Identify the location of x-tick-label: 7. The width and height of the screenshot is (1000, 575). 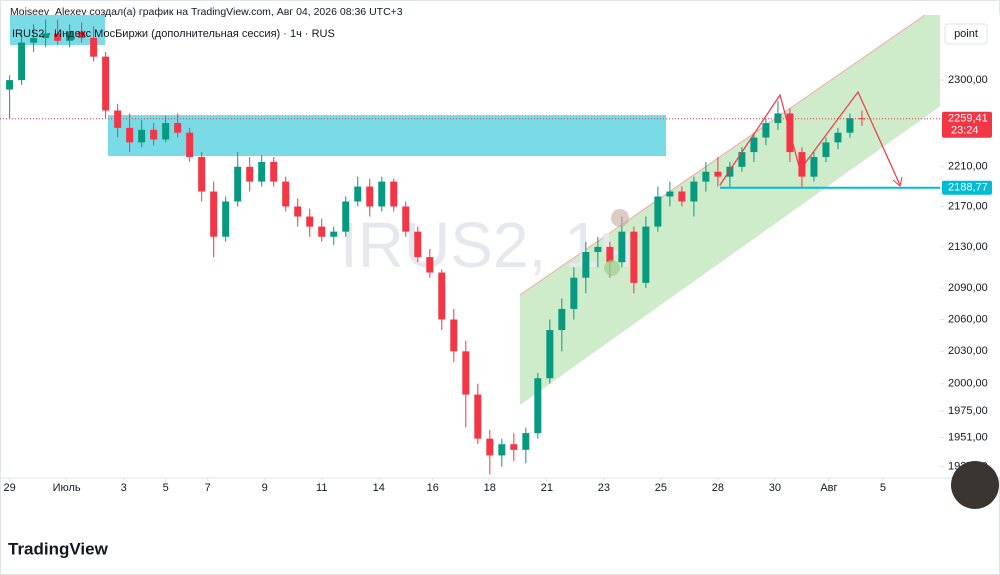
(208, 488).